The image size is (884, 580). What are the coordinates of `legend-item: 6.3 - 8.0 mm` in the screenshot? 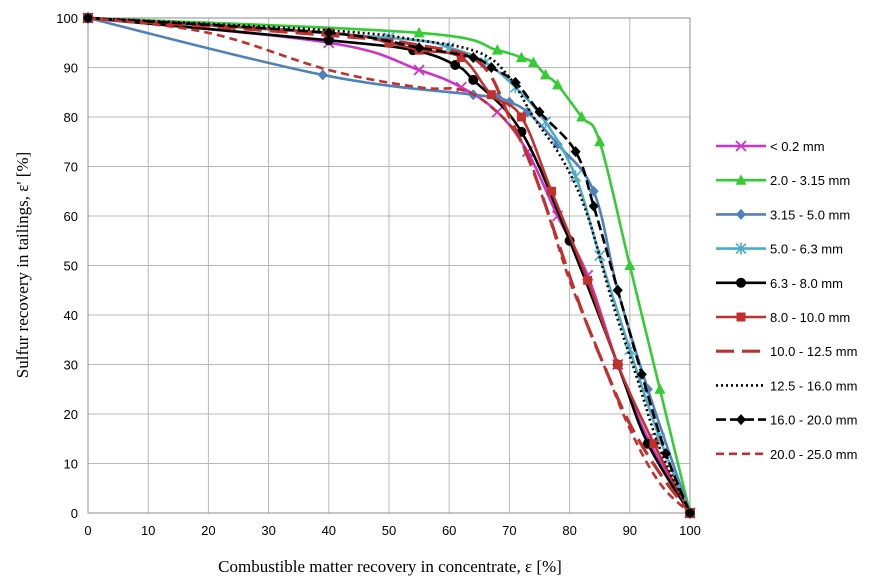 It's located at (779, 283).